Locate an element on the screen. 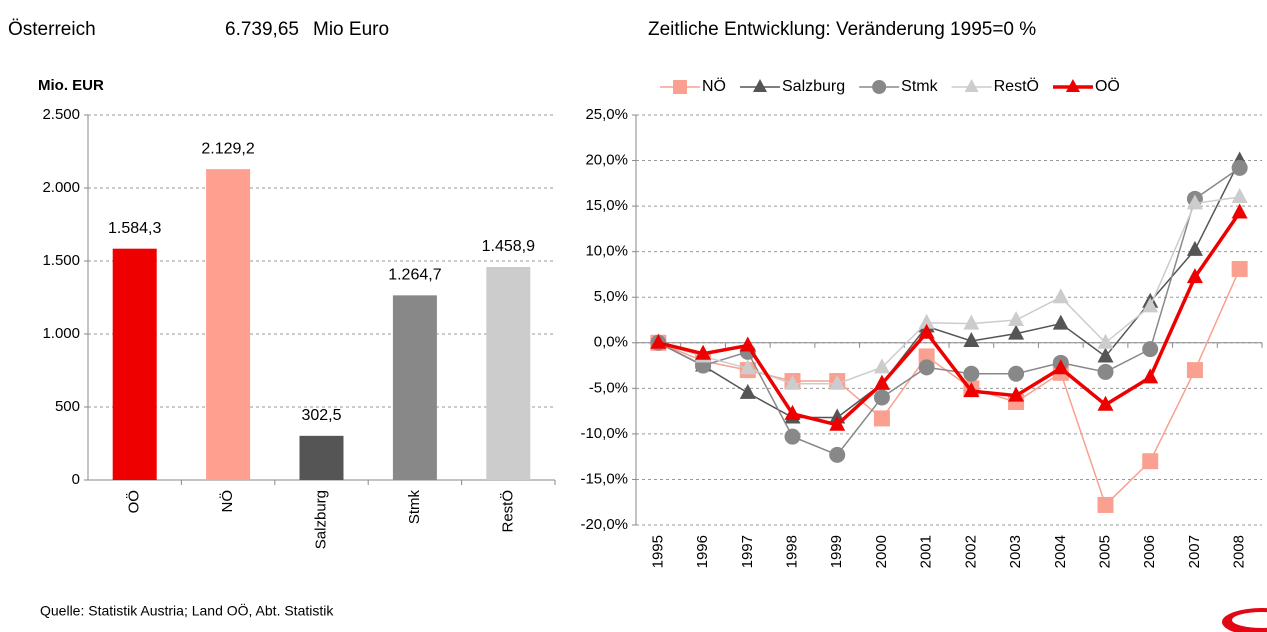 The height and width of the screenshot is (632, 1267). y-tick-label: 0 is located at coordinates (76, 479).